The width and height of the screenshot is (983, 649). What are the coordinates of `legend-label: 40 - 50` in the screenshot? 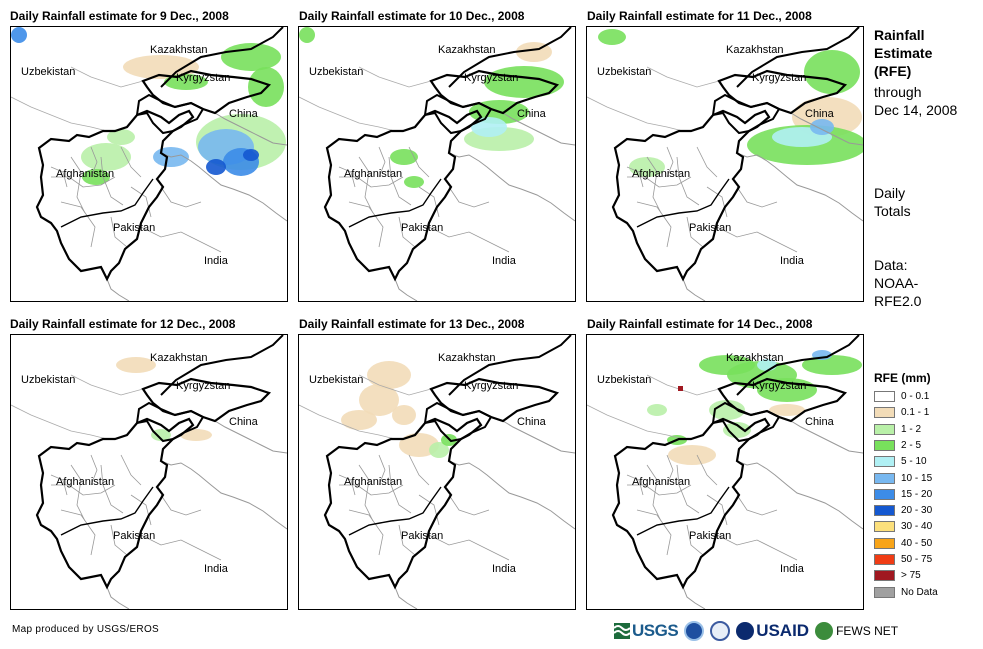 It's located at (917, 543).